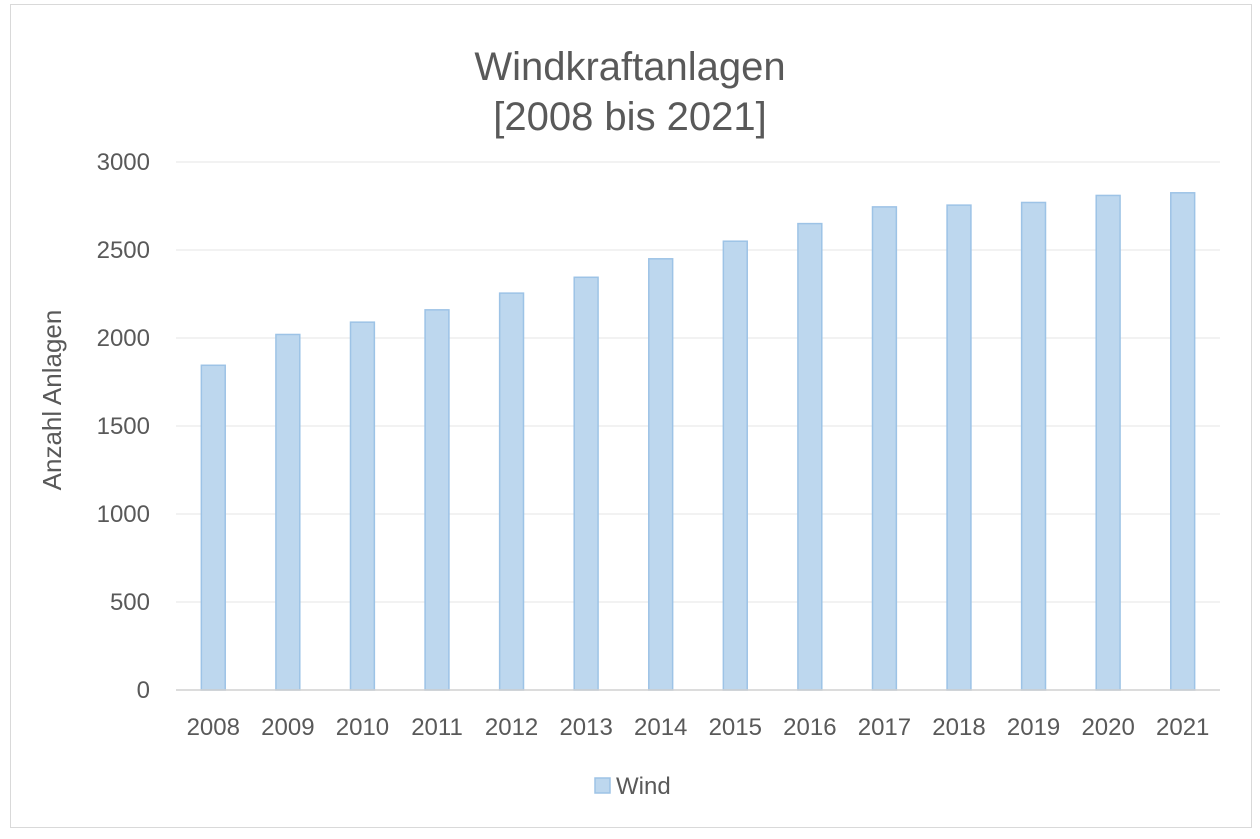 The width and height of the screenshot is (1260, 839). I want to click on x-tick-label: 2019, so click(1033, 727).